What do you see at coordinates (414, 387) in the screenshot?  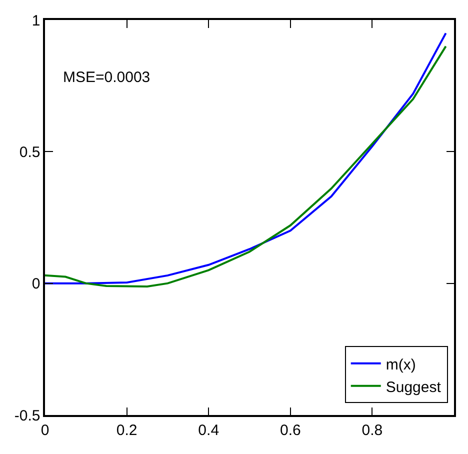 I see `legend-label: Suggest` at bounding box center [414, 387].